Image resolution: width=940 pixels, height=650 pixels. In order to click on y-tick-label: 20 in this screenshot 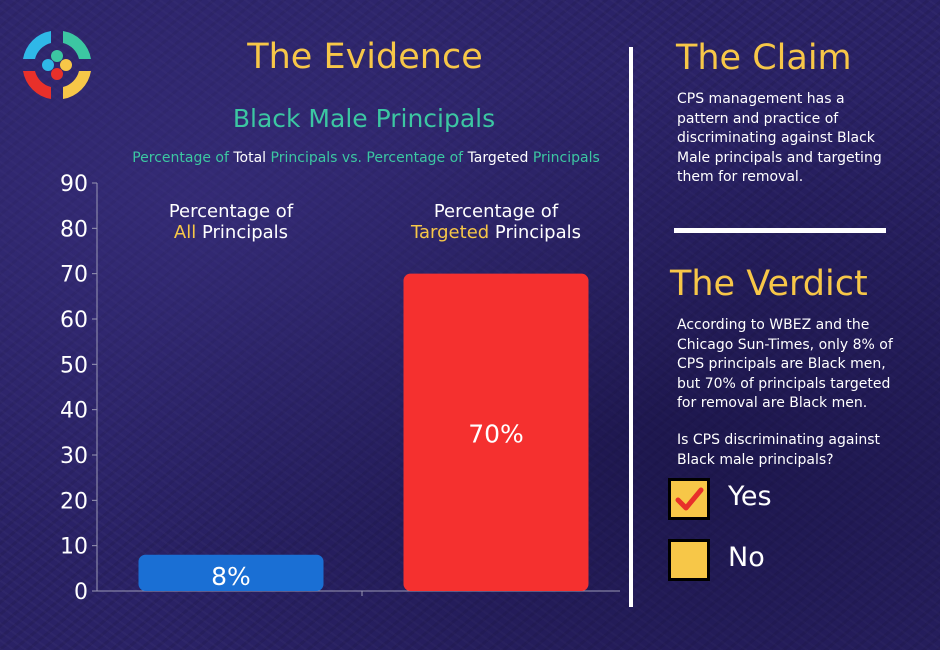, I will do `click(74, 501)`.